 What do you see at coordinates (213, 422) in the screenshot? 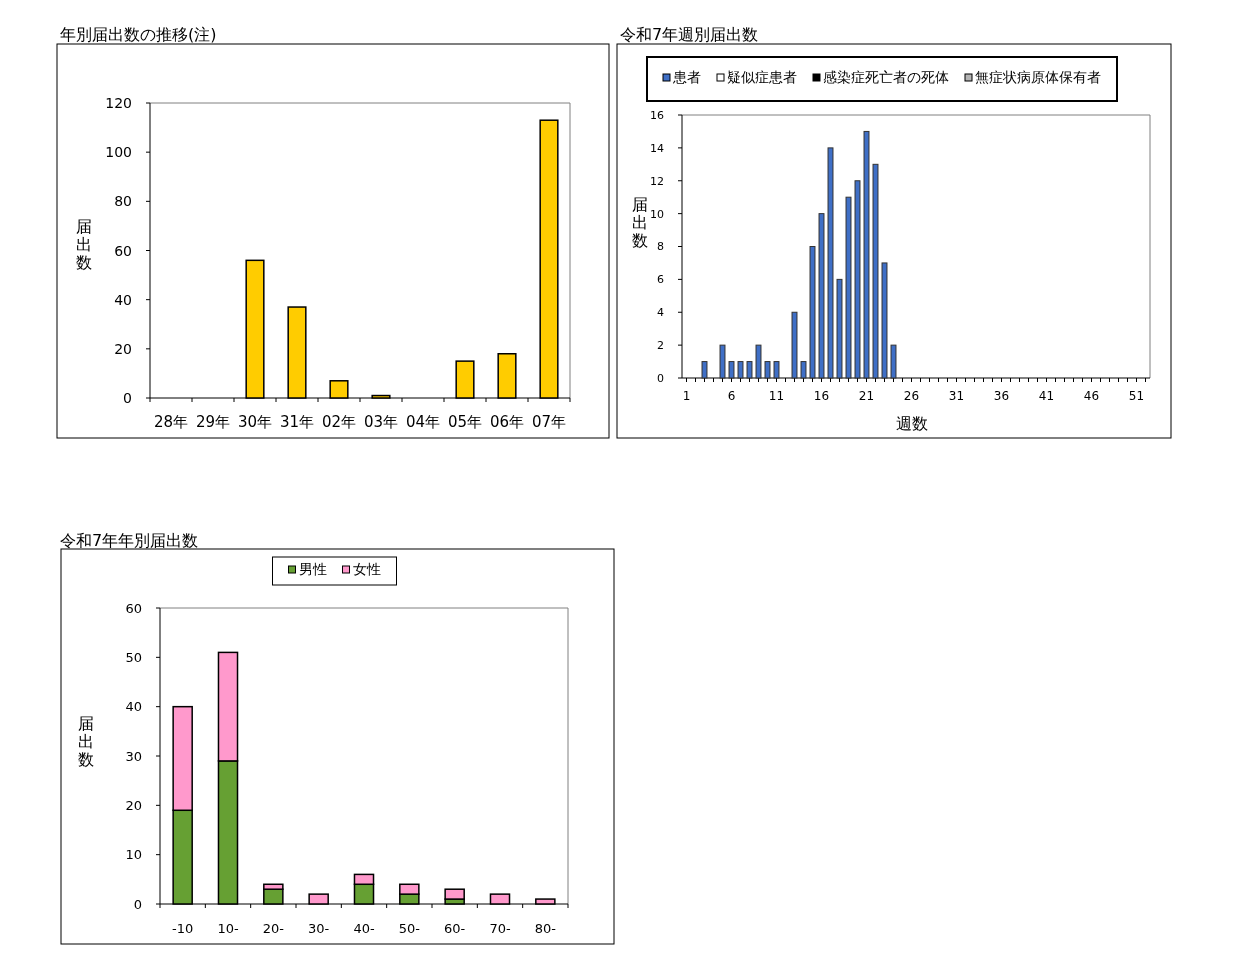
I see `xtick: 29年` at bounding box center [213, 422].